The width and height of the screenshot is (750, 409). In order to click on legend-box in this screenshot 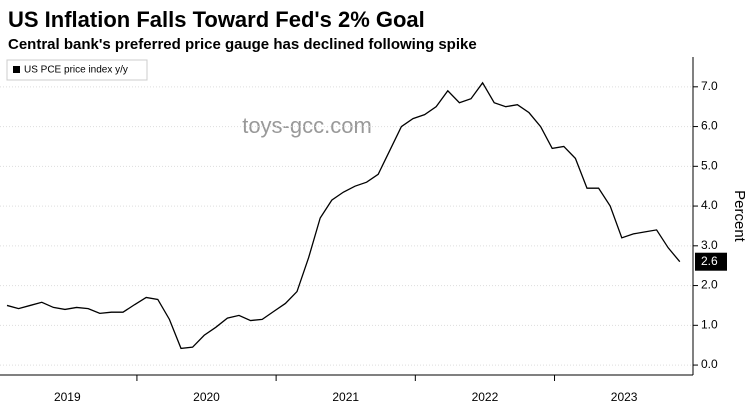, I will do `click(77, 70)`.